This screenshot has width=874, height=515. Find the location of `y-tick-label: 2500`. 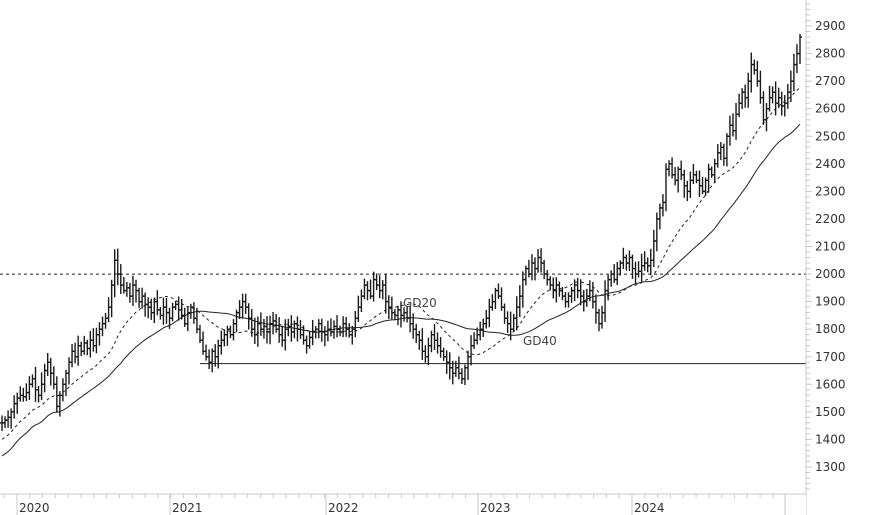

y-tick-label: 2500 is located at coordinates (830, 136).